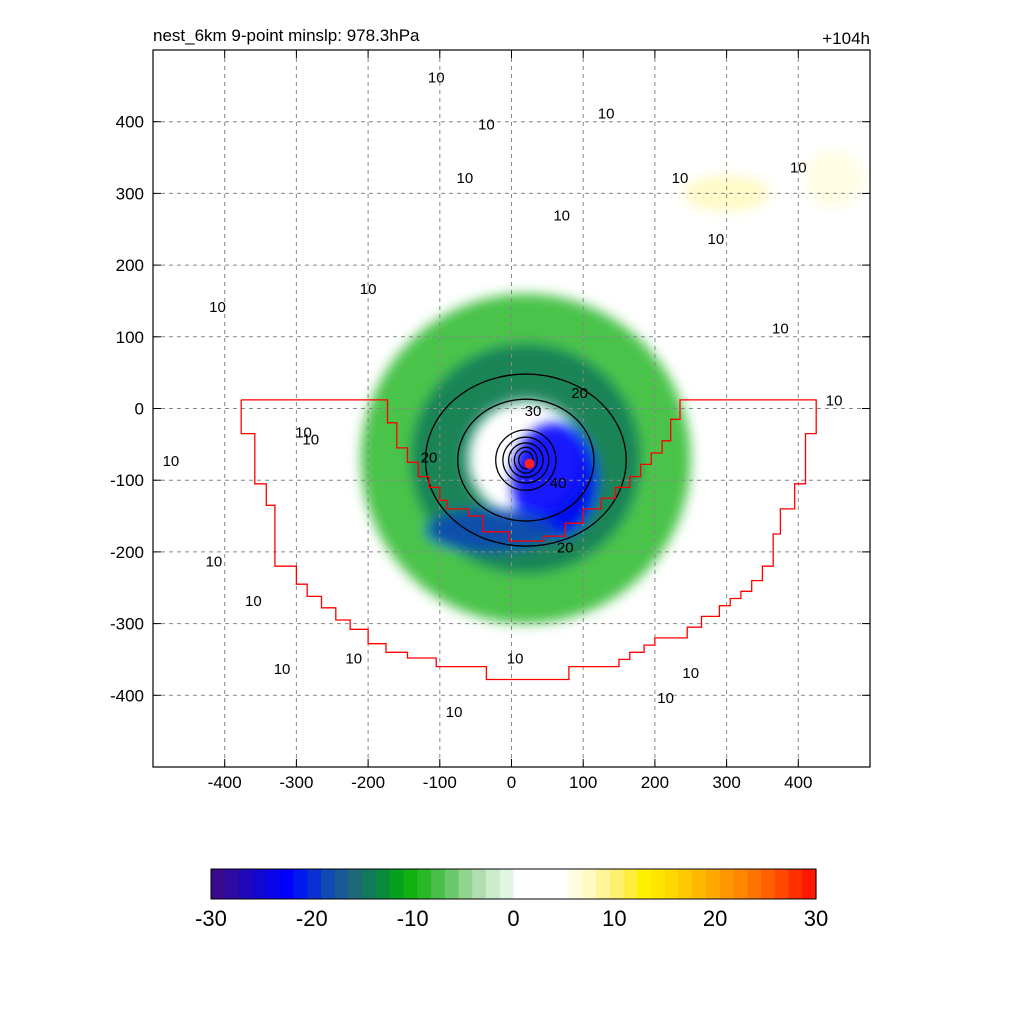 This screenshot has width=1024, height=1024. I want to click on y-tick-label: 300, so click(130, 193).